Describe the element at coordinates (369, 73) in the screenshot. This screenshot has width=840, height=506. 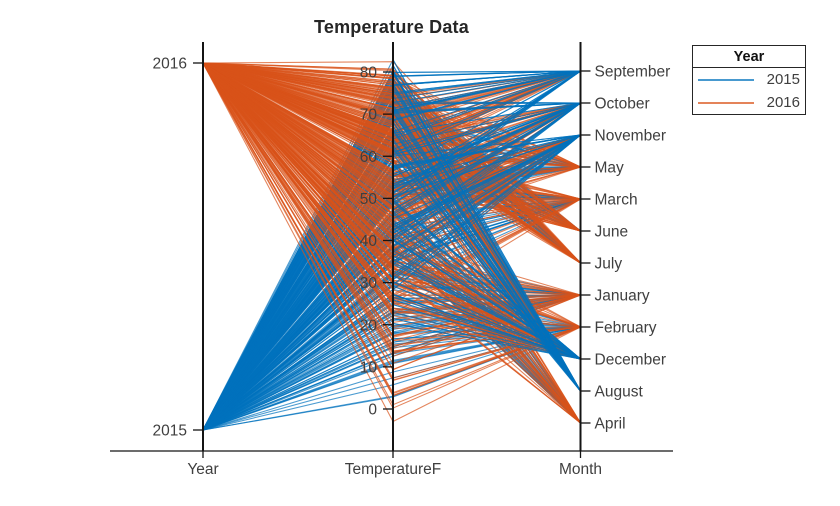
I see `temperature-tick-label: 80` at that location.